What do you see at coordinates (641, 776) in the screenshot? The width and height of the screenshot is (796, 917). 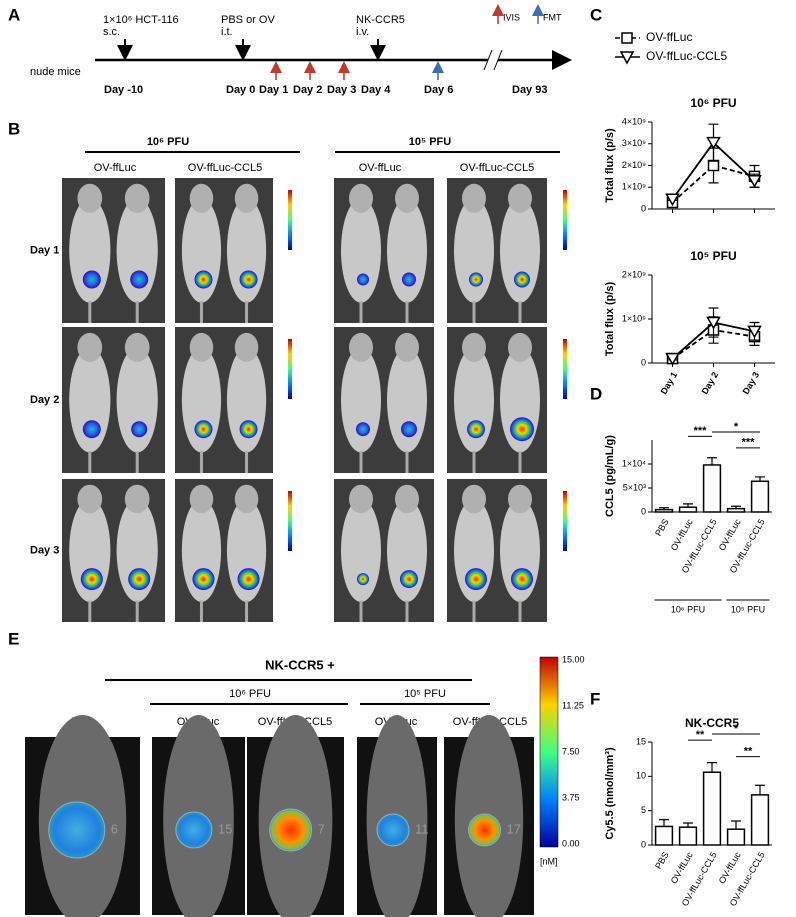 I see `y-tick-label: 10` at bounding box center [641, 776].